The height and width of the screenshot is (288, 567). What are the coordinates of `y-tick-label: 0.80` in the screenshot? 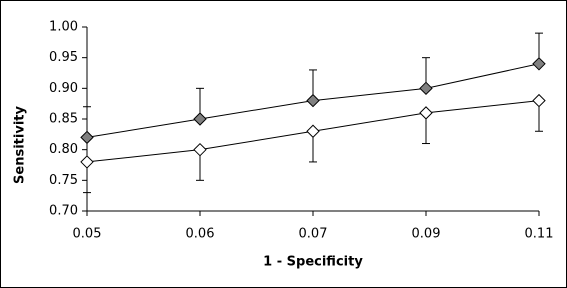 It's located at (63, 149).